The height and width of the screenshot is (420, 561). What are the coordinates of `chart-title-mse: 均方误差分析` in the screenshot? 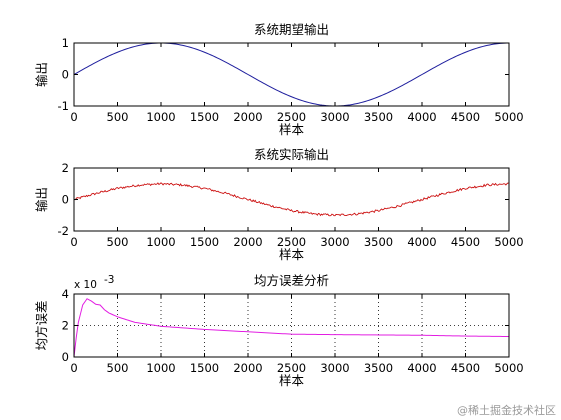 It's located at (291, 280).